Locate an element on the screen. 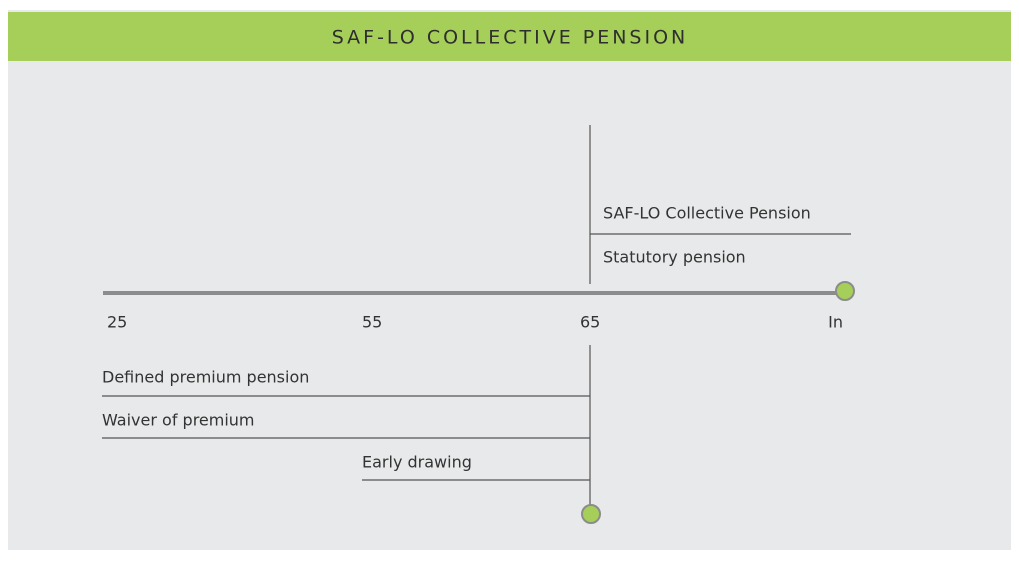  timeline-end is located at coordinates (845, 291).